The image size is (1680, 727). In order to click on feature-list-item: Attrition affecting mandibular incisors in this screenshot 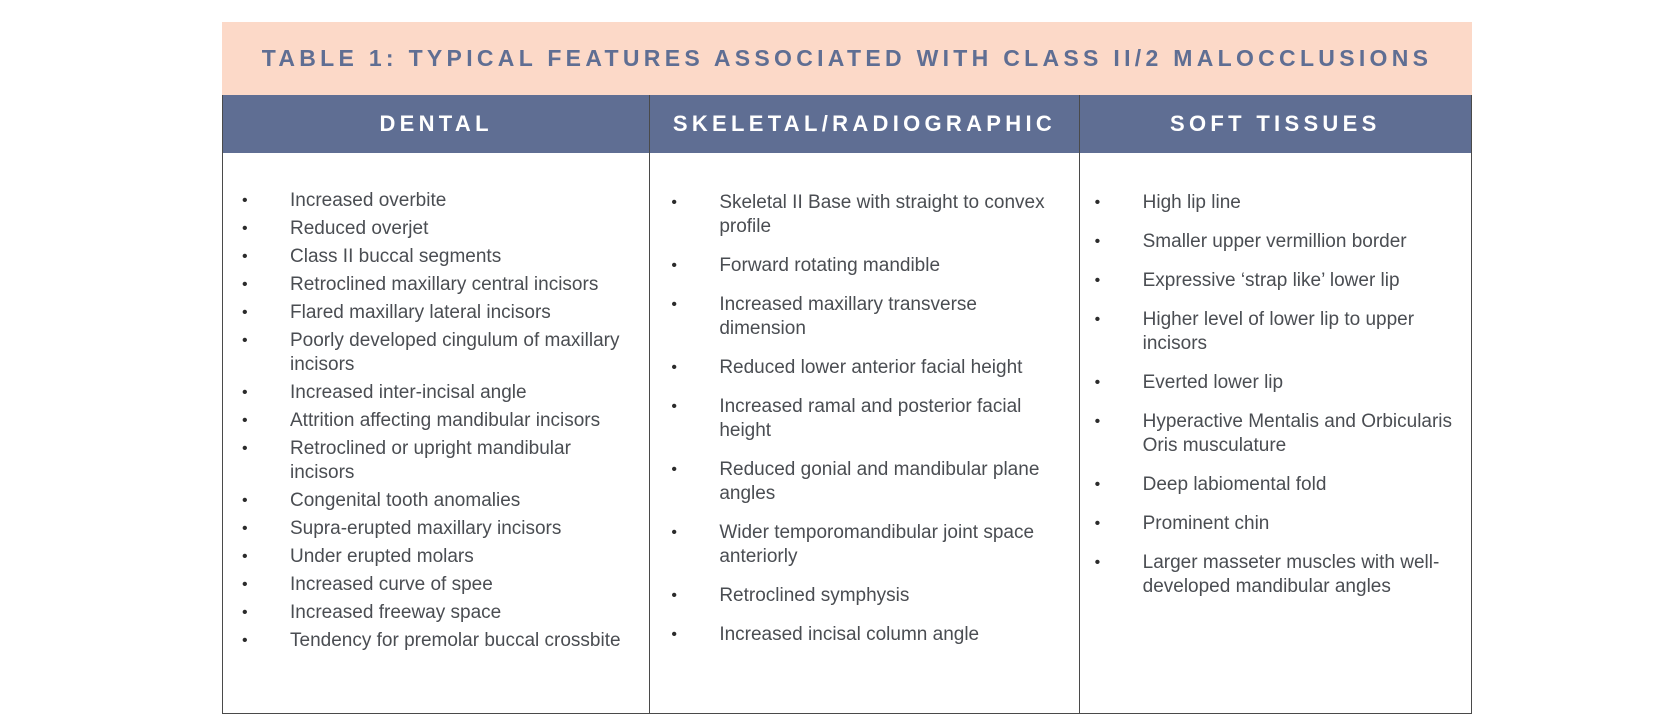, I will do `click(427, 421)`.